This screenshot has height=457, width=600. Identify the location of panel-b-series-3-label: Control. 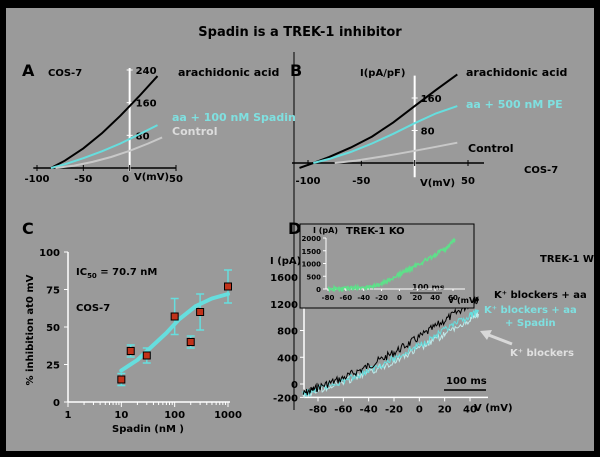
(490, 148).